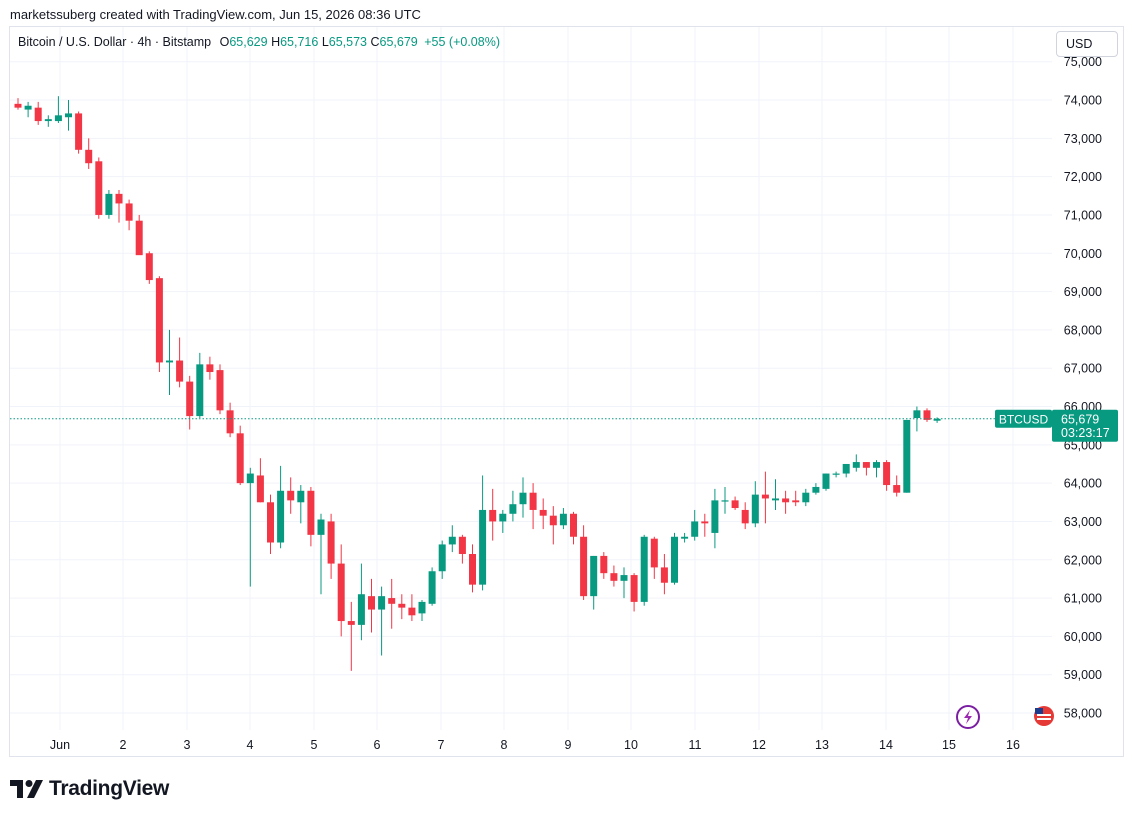 This screenshot has height=818, width=1134. I want to click on y-tick-label: 67,000, so click(1083, 369).